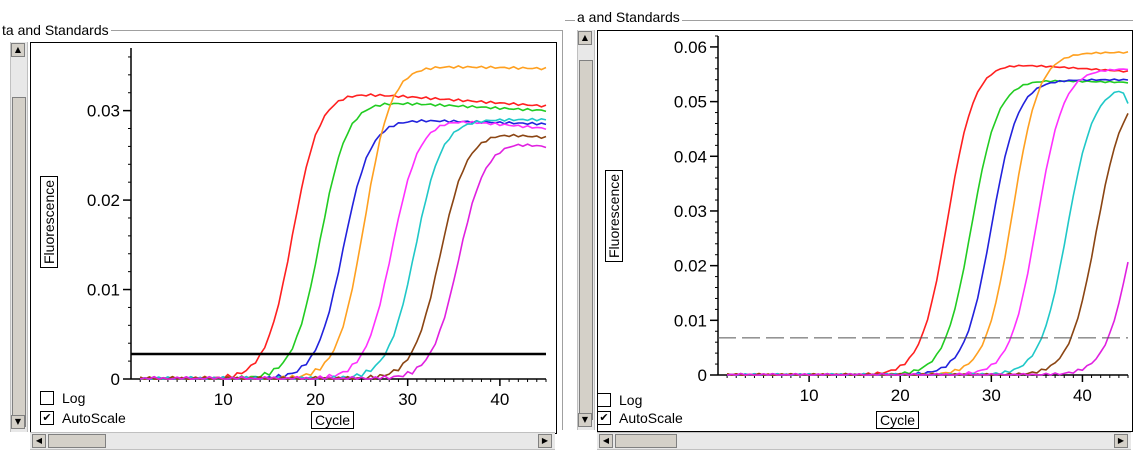 This screenshot has height=452, width=1133. Describe the element at coordinates (628, 17) in the screenshot. I see `group-title: a and Standards` at that location.